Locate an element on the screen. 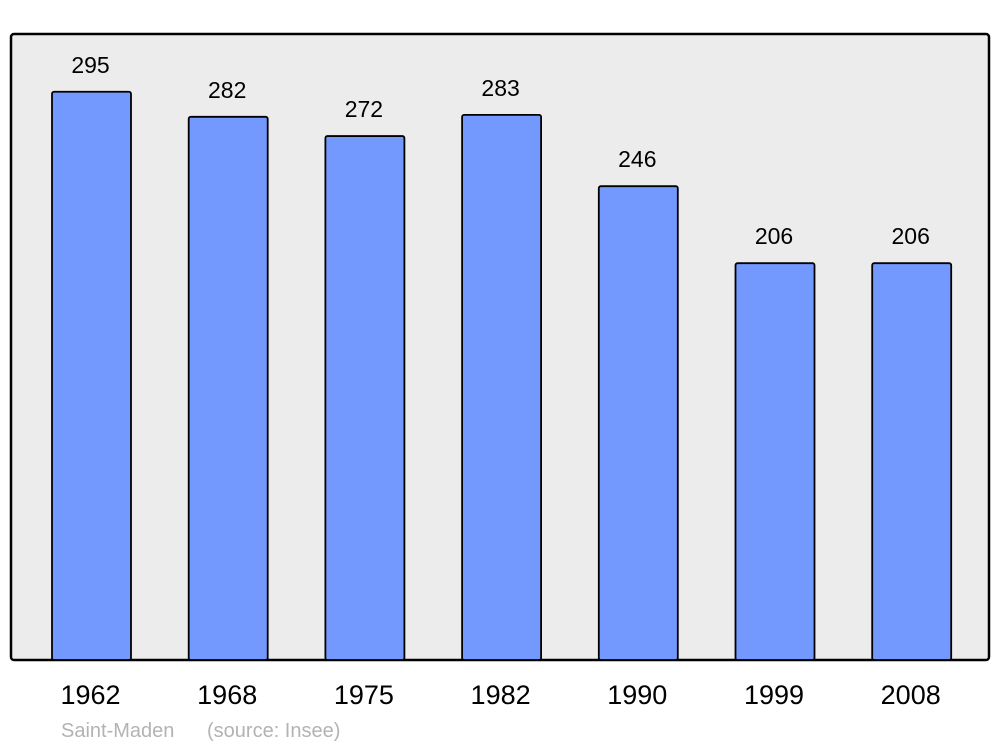 This screenshot has width=1000, height=747. bar-1999 is located at coordinates (775, 461).